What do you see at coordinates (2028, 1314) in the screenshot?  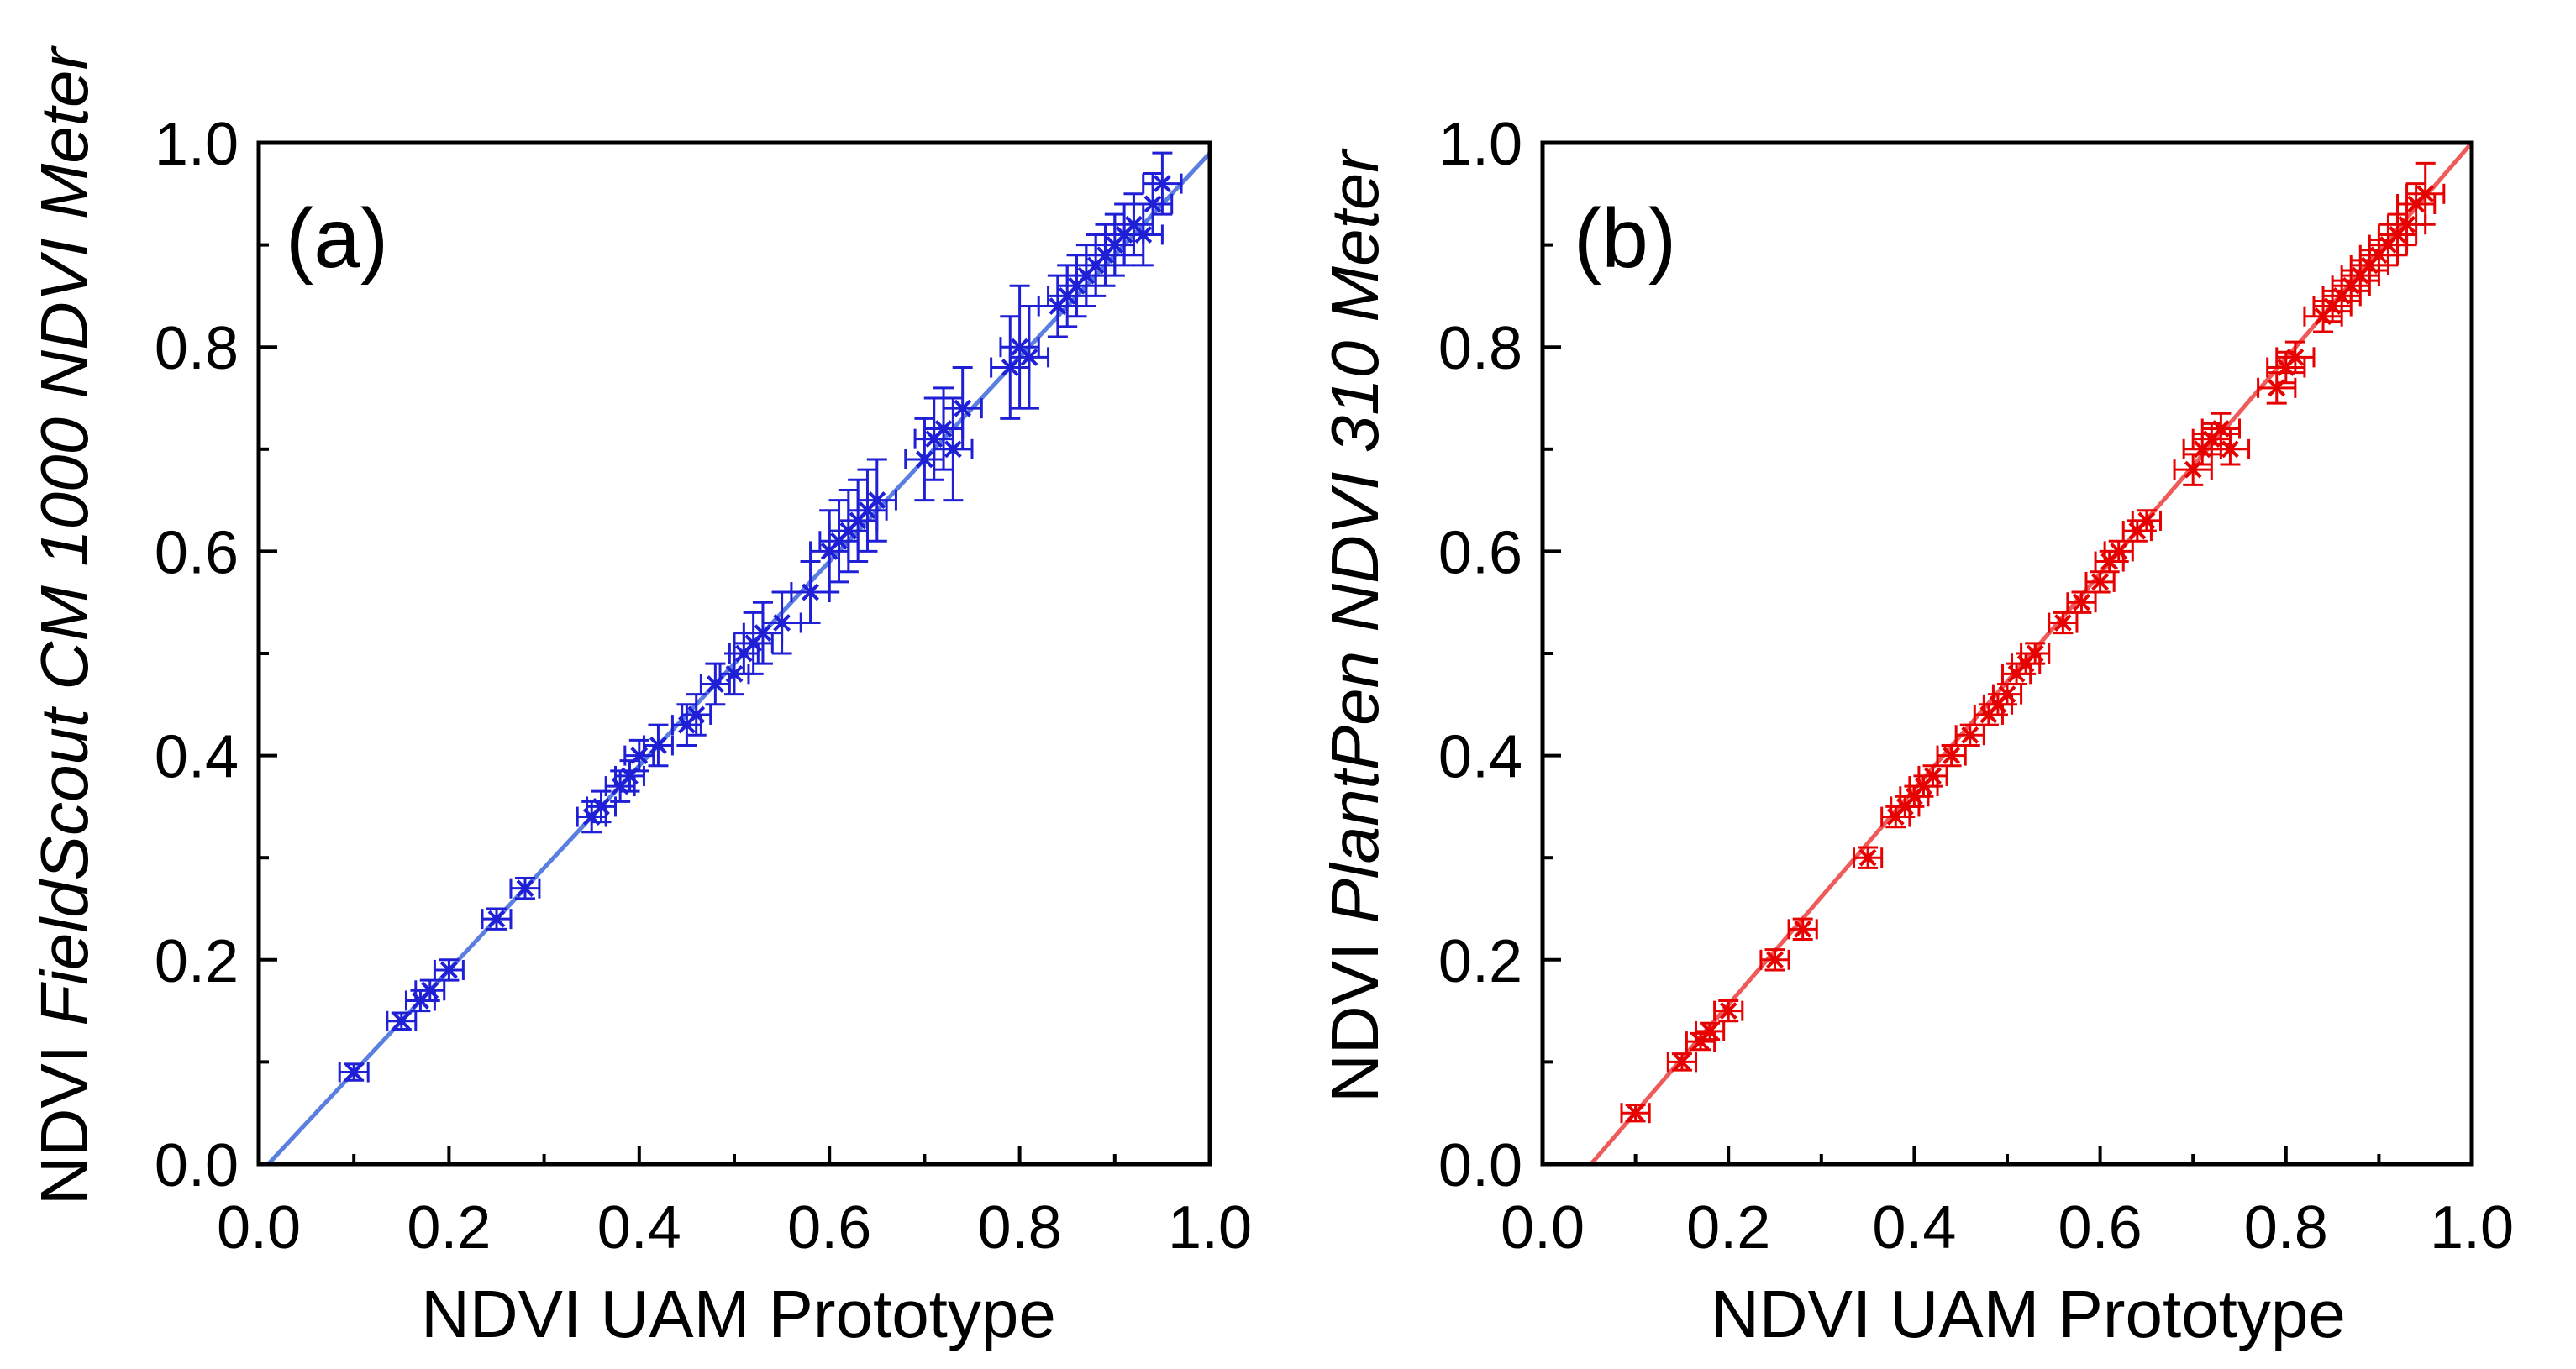 I see `panel-b-x-axis-title: NDVI UAM Prototype` at bounding box center [2028, 1314].